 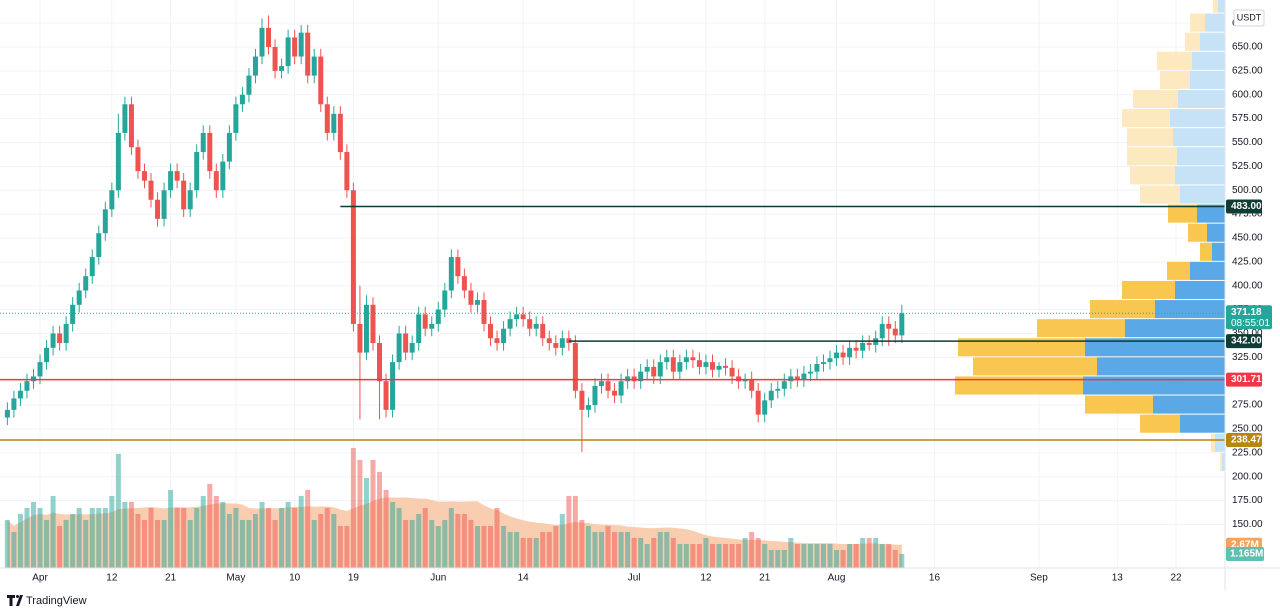 I want to click on currency-box, so click(x=1249, y=18).